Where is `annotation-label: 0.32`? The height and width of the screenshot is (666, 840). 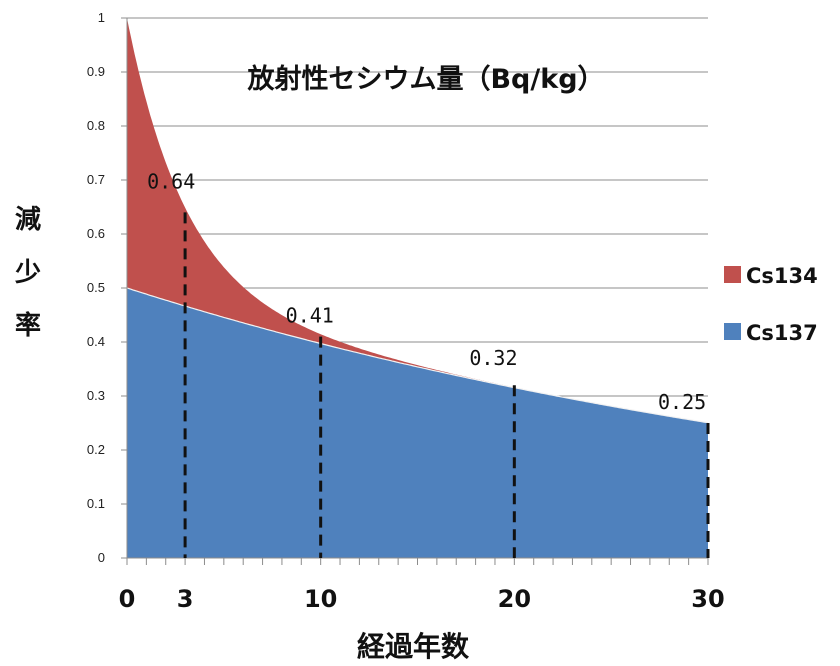 annotation-label: 0.32 is located at coordinates (493, 358).